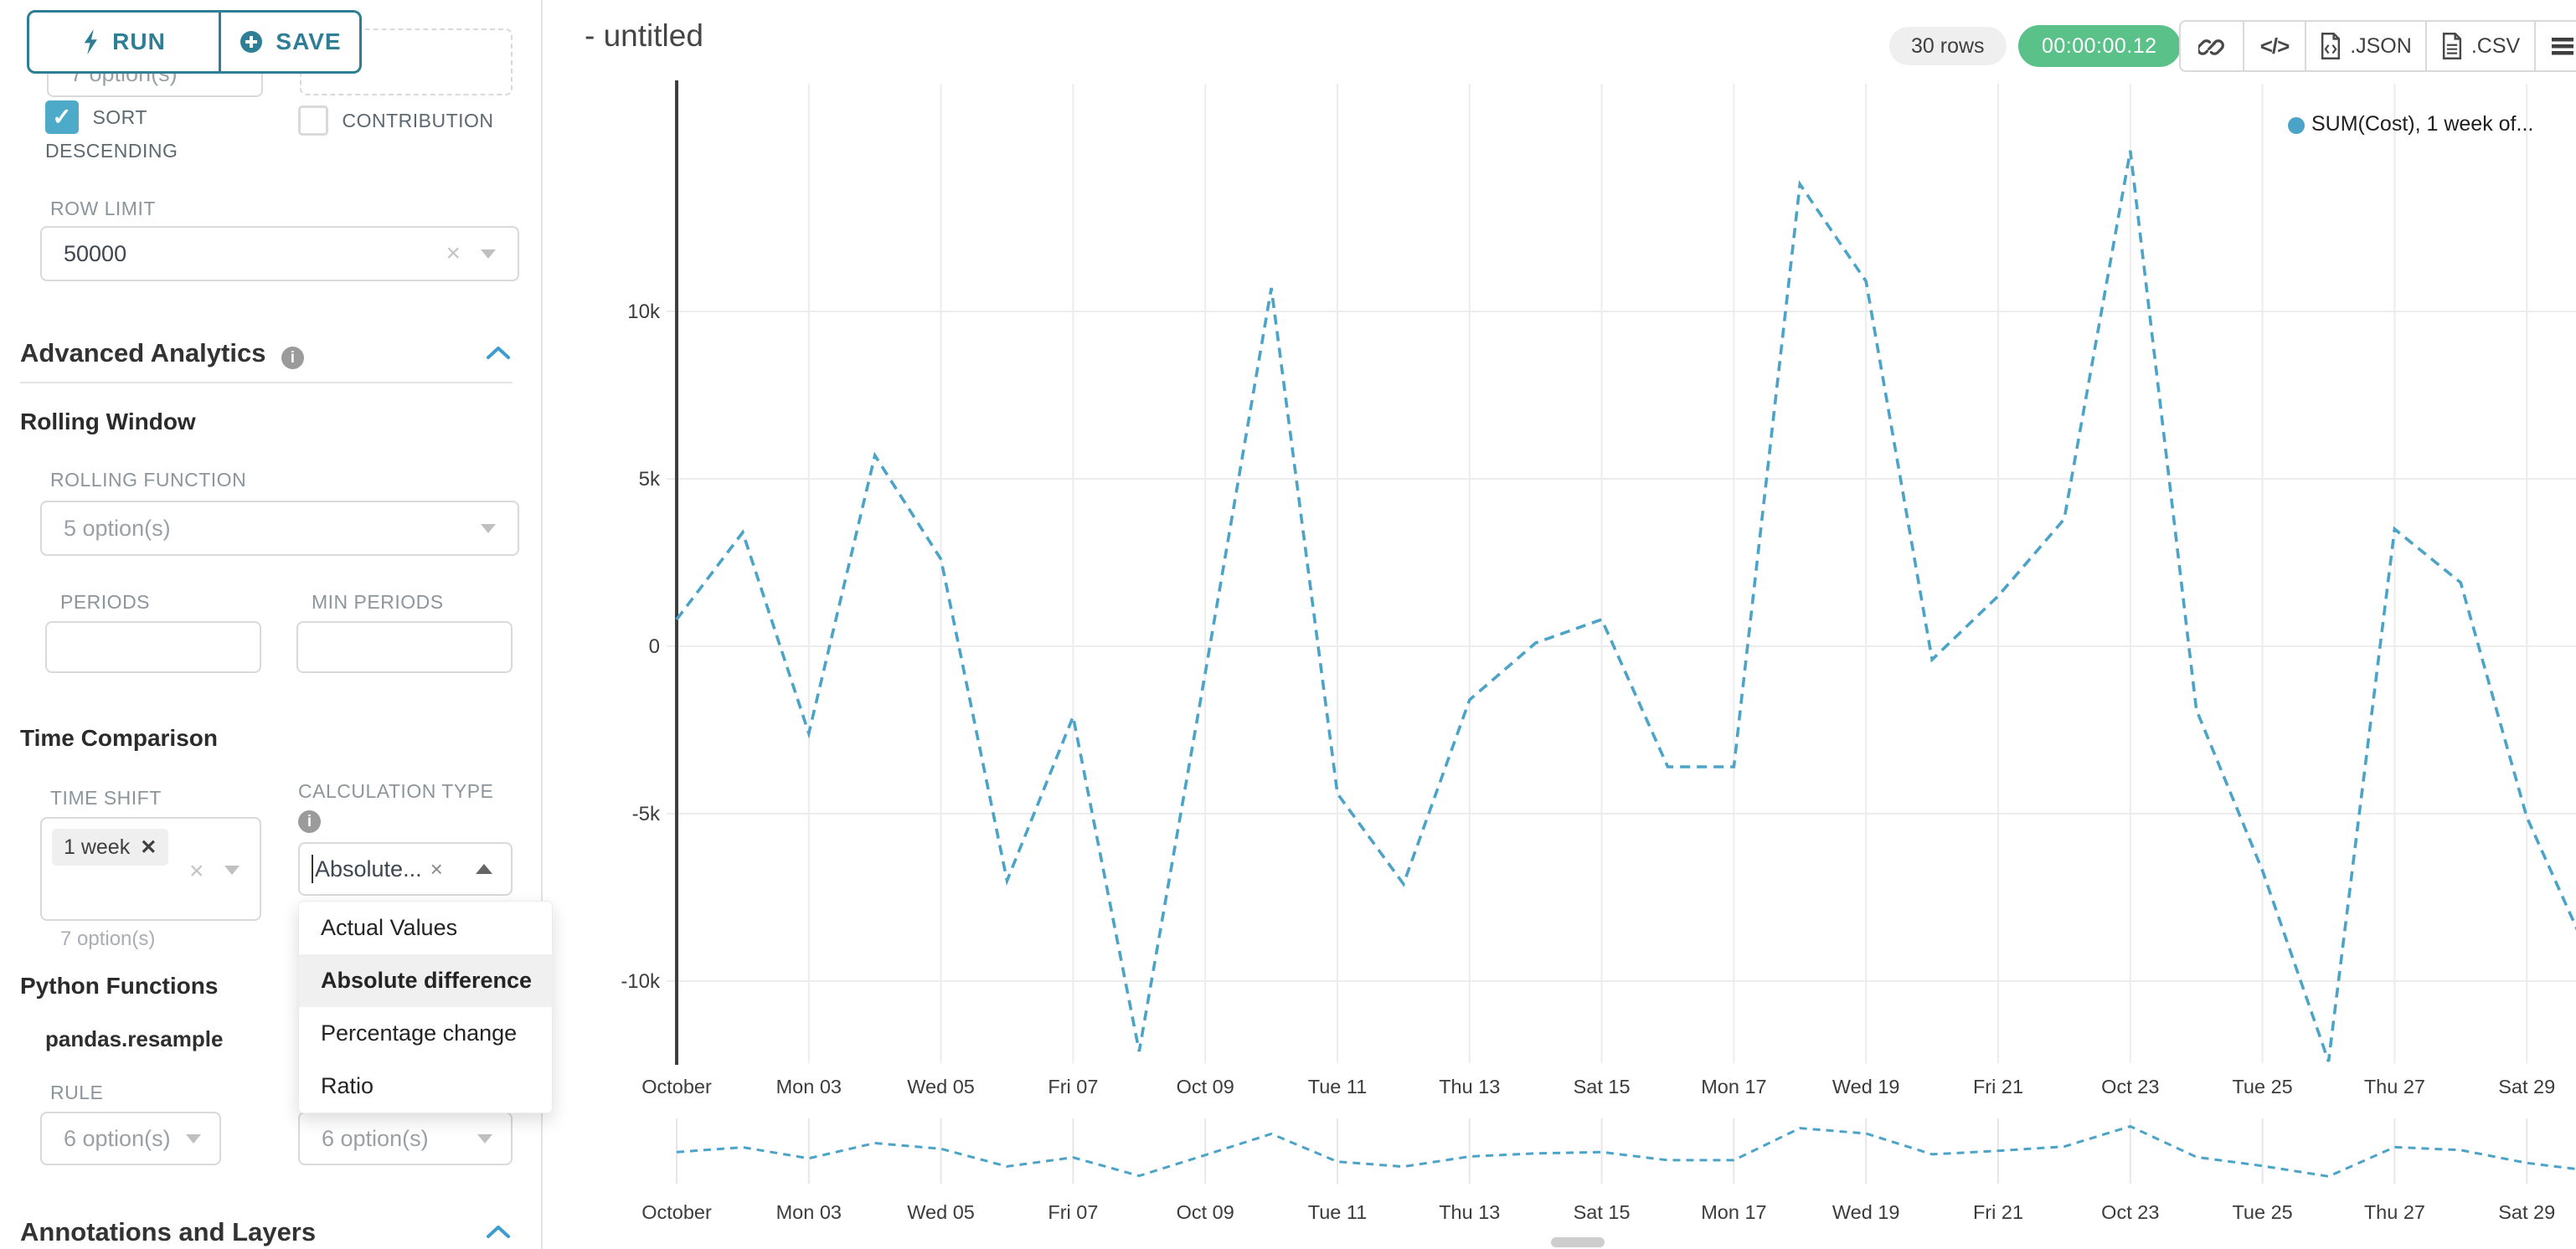 The image size is (2576, 1249). Describe the element at coordinates (108, 939) in the screenshot. I see `time-shift-helper: 7 option(s)` at that location.